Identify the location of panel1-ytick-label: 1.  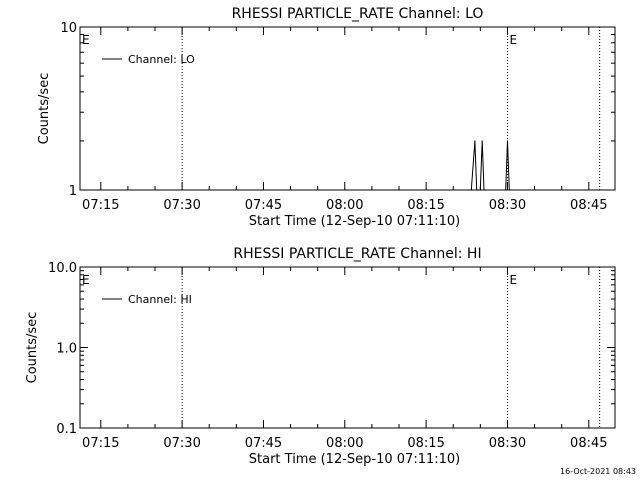
(73, 191).